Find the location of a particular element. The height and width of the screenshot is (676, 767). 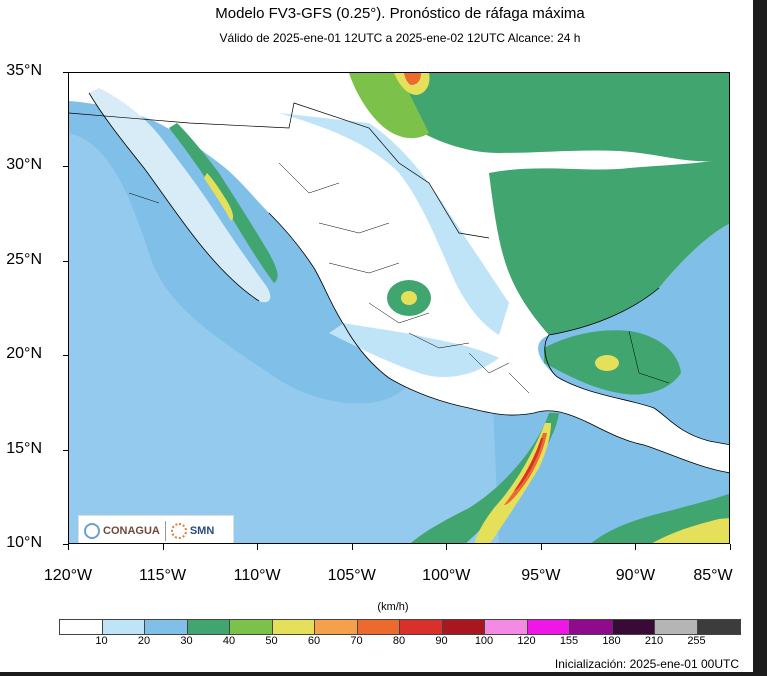

colorbar-label: 180 is located at coordinates (611, 641).